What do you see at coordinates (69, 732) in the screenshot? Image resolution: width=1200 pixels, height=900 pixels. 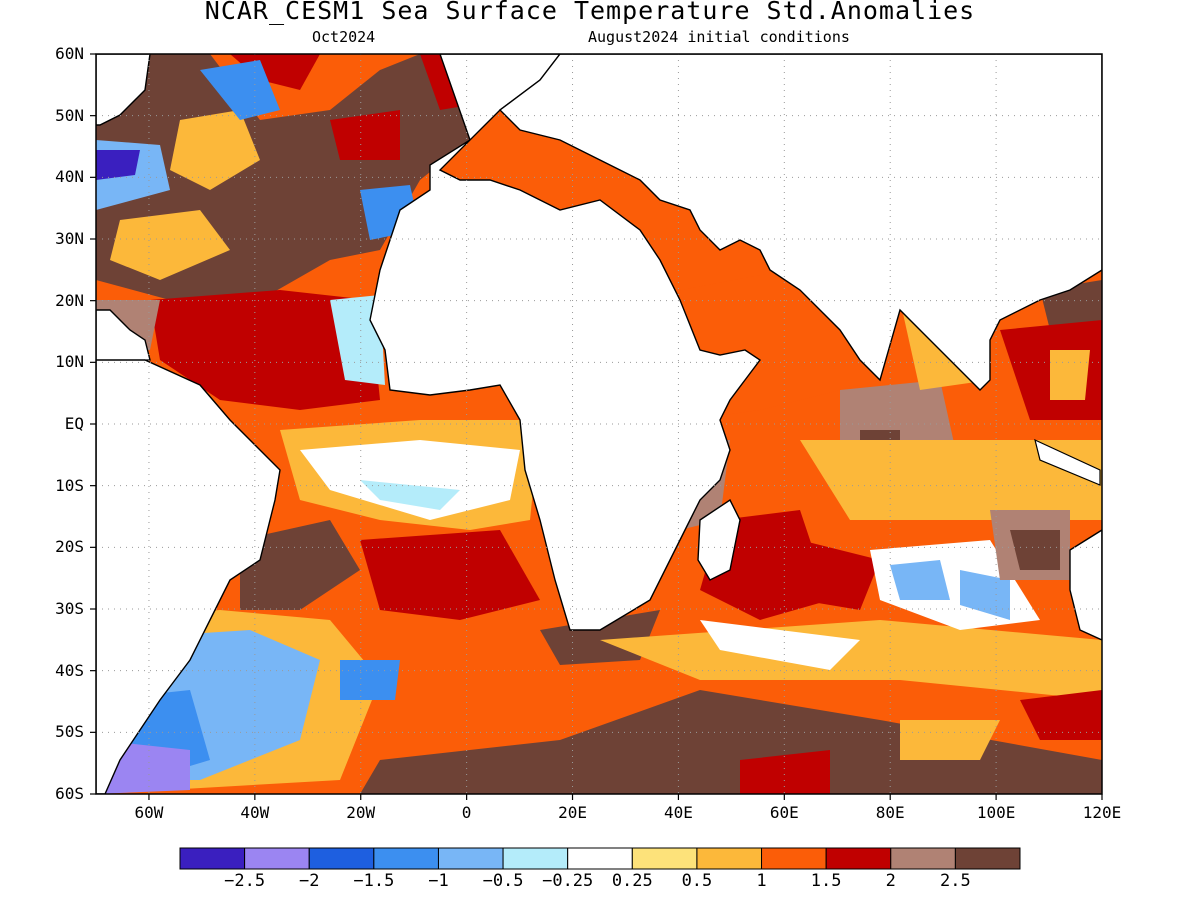 I see `latitude-label: 50S` at bounding box center [69, 732].